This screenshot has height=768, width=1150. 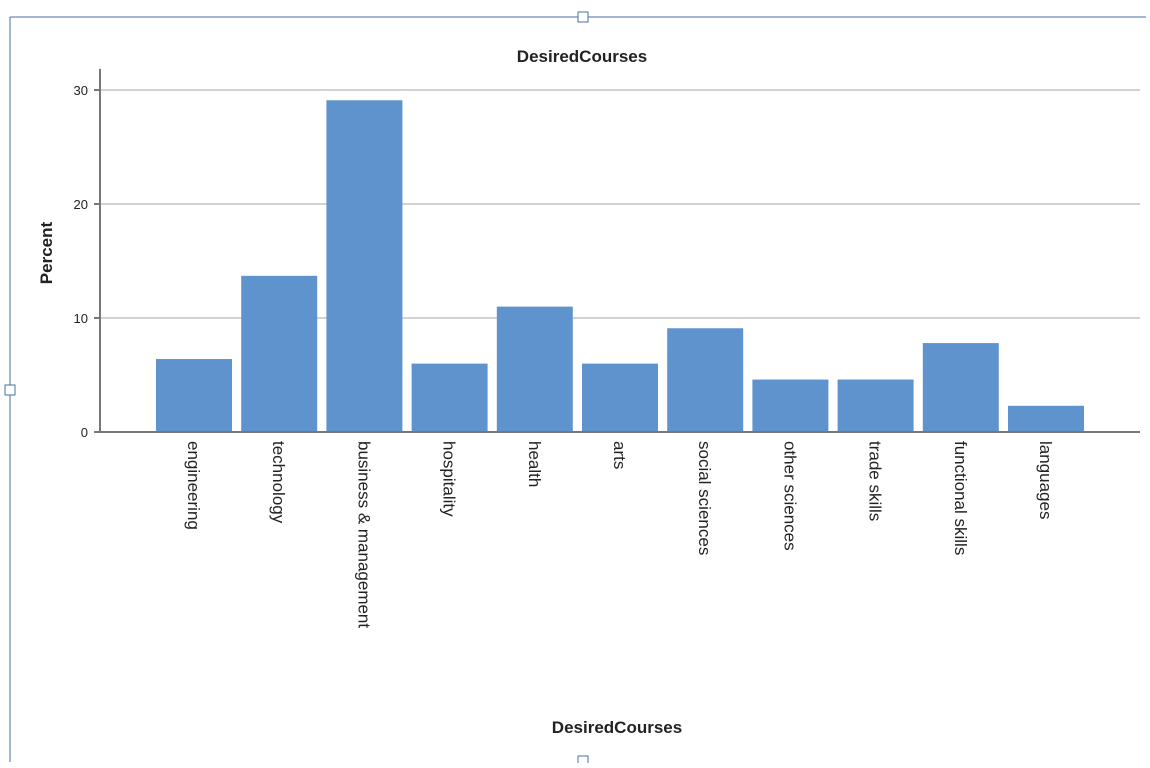 I want to click on y-tick-label: 10, so click(x=81, y=318).